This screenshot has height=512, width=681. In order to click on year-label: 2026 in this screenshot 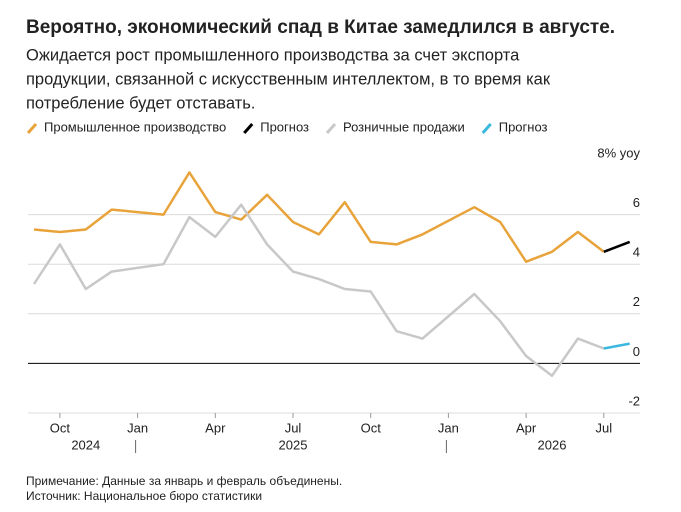, I will do `click(552, 444)`.